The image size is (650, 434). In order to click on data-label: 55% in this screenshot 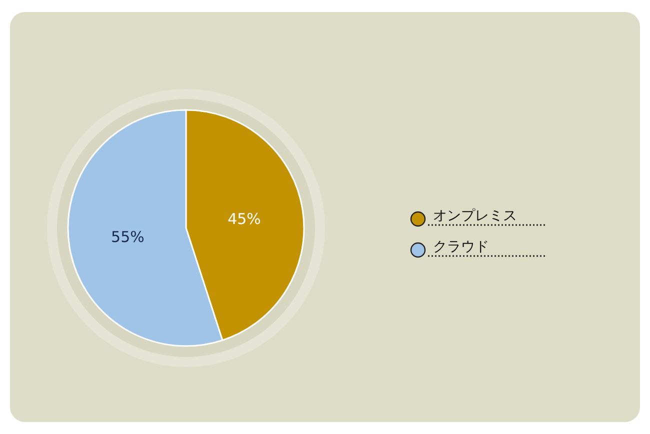, I will do `click(127, 237)`.